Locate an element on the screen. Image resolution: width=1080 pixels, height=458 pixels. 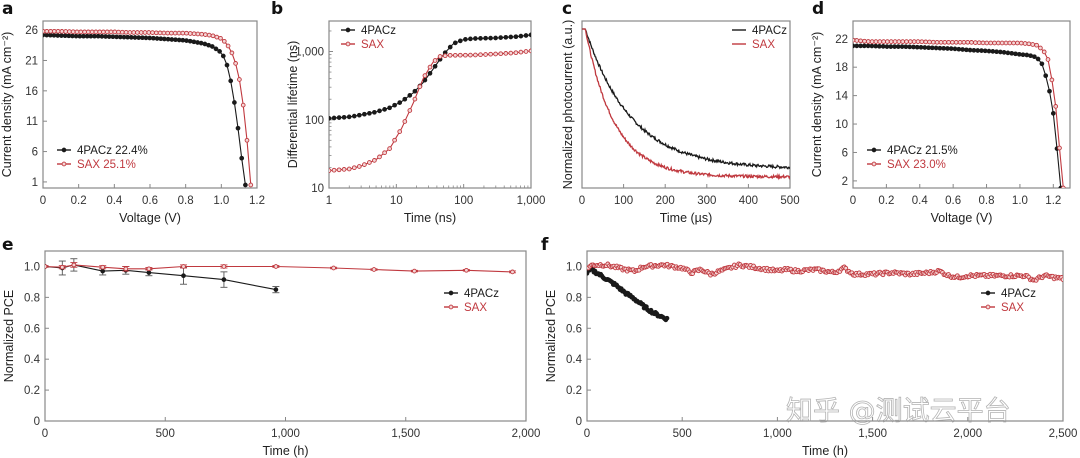
legend-item-sax: SAX is located at coordinates (362, 45).